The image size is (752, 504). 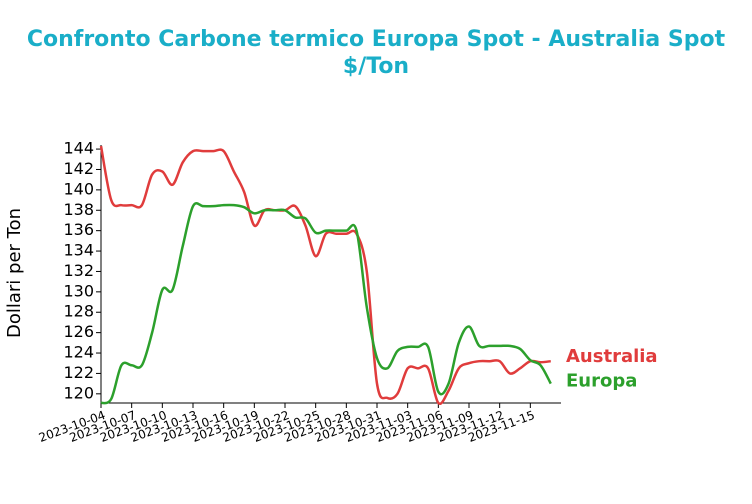 I want to click on y-tick-label: 134, so click(x=78, y=250).